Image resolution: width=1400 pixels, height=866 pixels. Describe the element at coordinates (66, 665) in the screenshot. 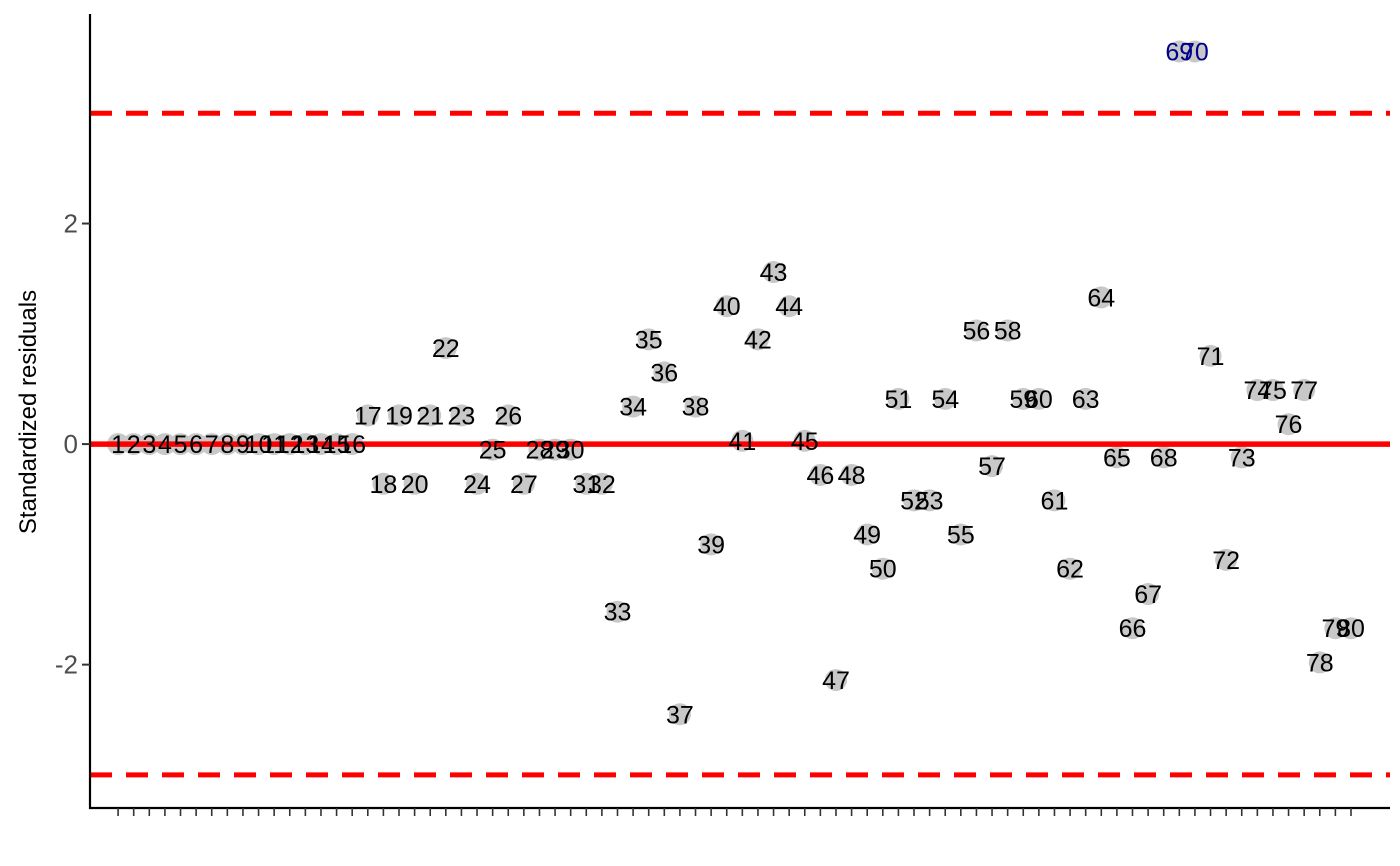

I see `y-tick-label: -2` at that location.